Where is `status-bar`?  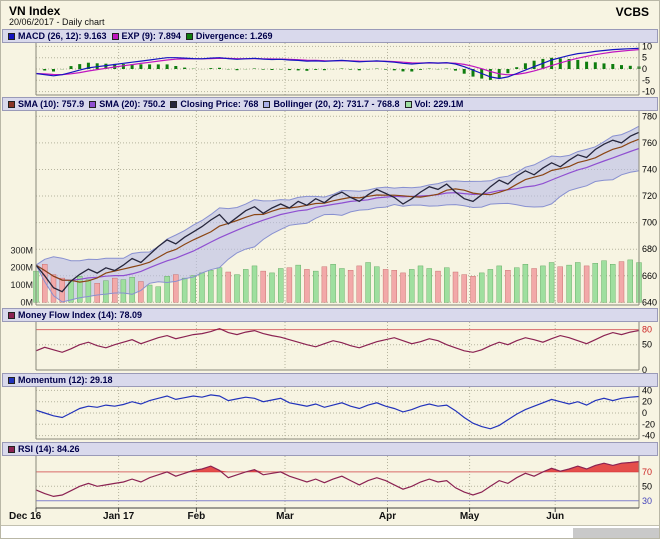 status-bar is located at coordinates (330, 531).